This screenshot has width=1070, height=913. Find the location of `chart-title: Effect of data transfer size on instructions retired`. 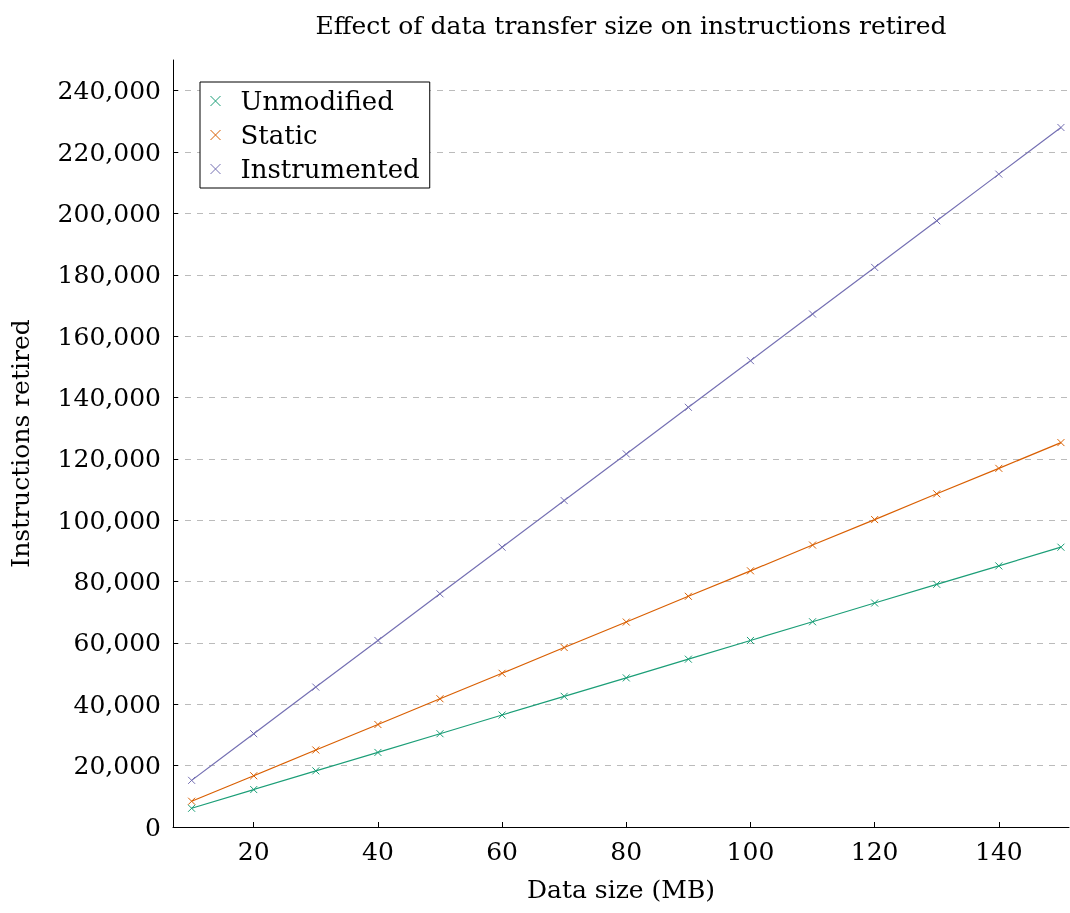

chart-title: Effect of data transfer size on instructions retired is located at coordinates (631, 25).